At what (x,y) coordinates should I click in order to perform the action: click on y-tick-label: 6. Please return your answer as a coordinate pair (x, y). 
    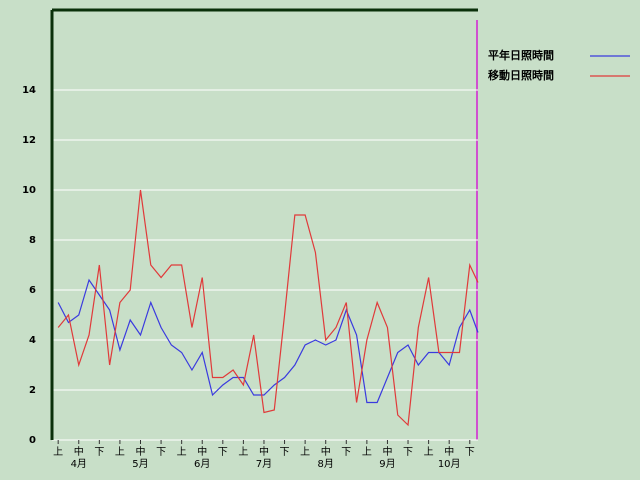
    Looking at the image, I should click on (32, 290).